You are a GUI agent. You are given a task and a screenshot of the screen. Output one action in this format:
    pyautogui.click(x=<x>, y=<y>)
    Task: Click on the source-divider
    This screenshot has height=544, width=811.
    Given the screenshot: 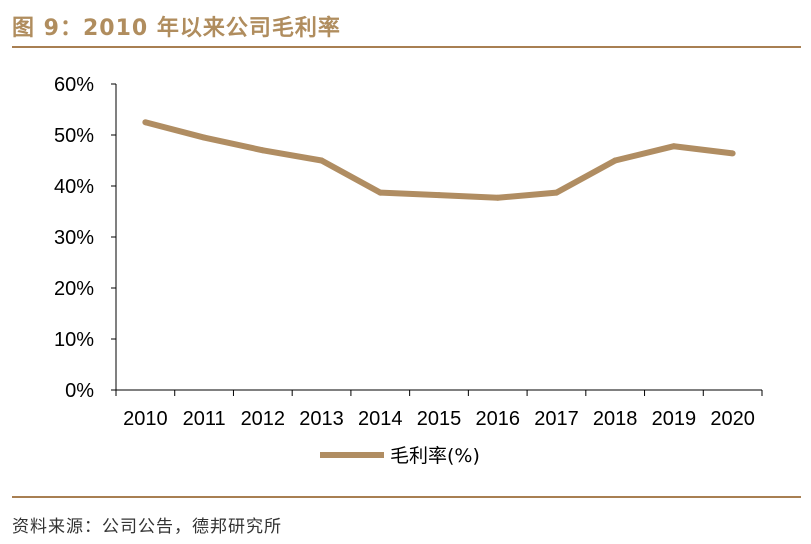 What is the action you would take?
    pyautogui.click(x=406, y=497)
    